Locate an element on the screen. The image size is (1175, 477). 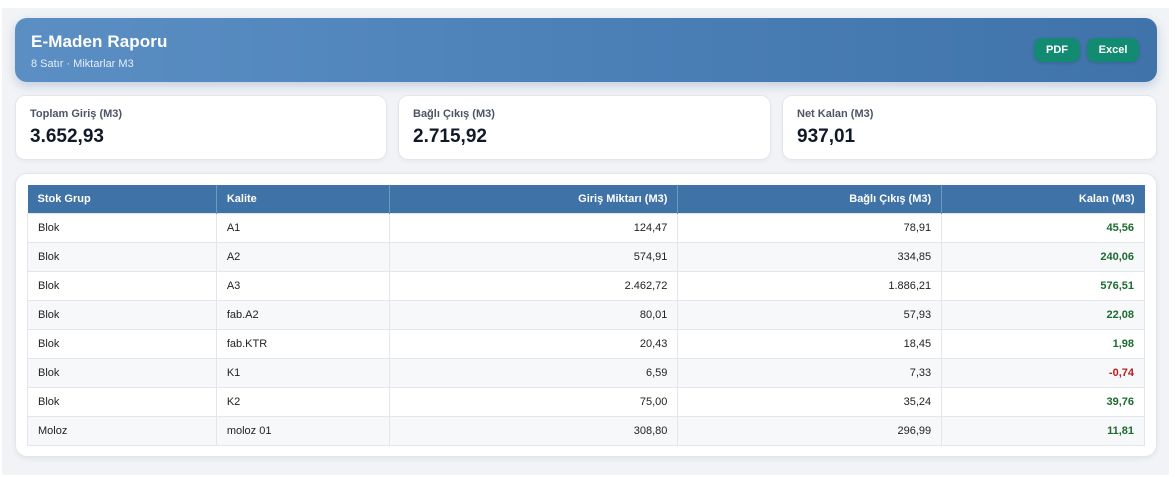
cell-remaining: 240,06 is located at coordinates (1043, 256).